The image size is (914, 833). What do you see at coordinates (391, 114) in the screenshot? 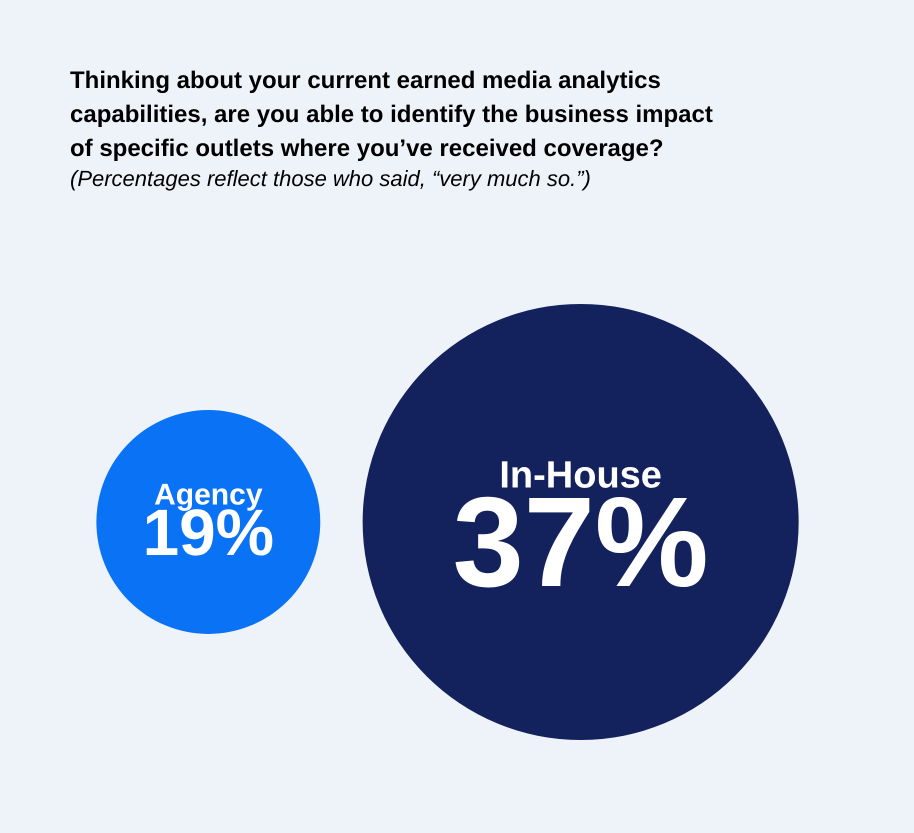
I see `text: Thinking about your current earned media analytics capabilities, are you able to identify the business impact of specific outlets where you’ve received coverage?` at bounding box center [391, 114].